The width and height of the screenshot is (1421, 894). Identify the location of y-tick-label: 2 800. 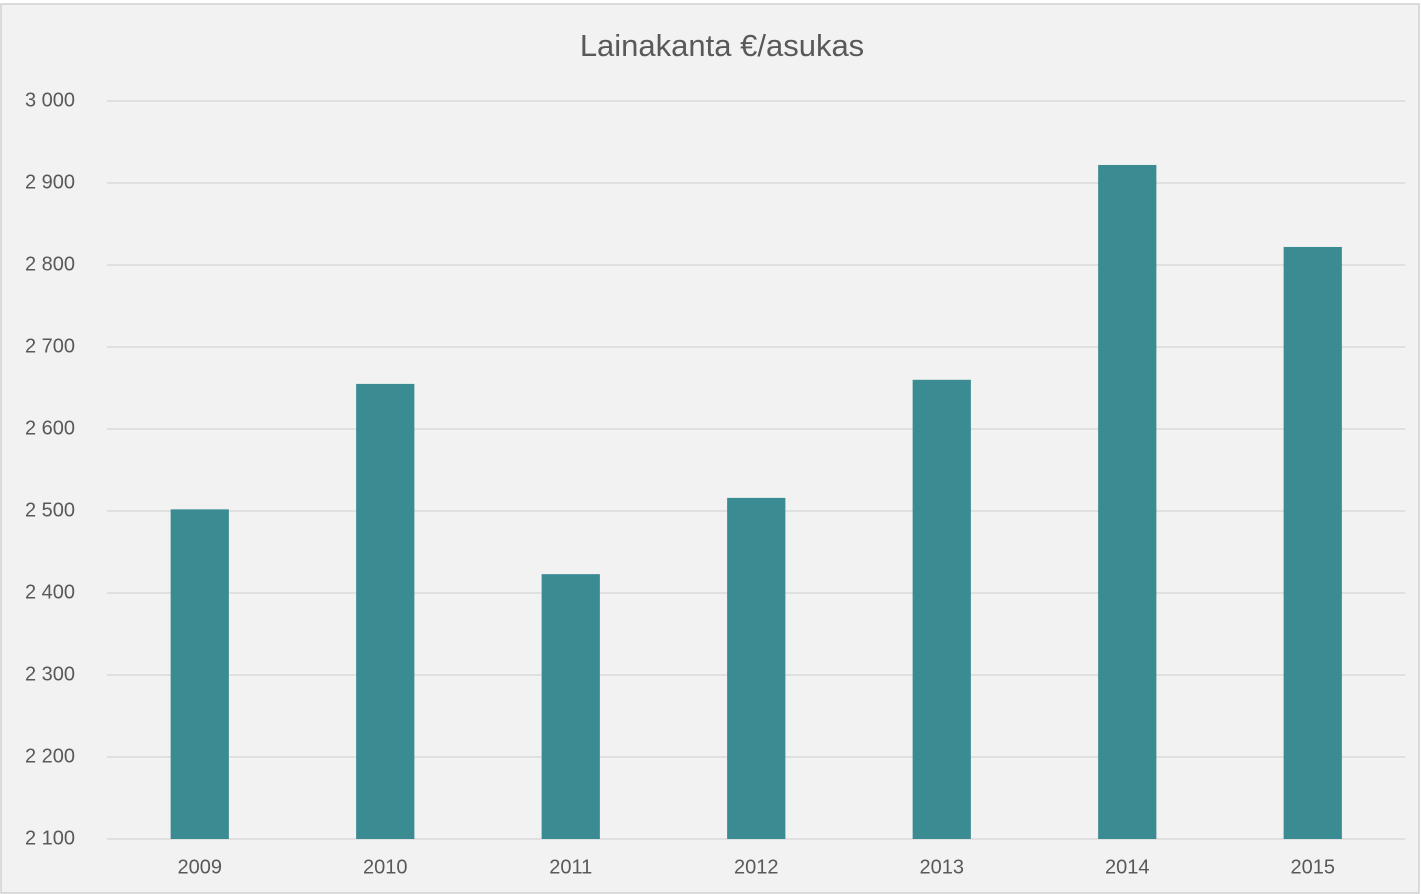
(50, 264).